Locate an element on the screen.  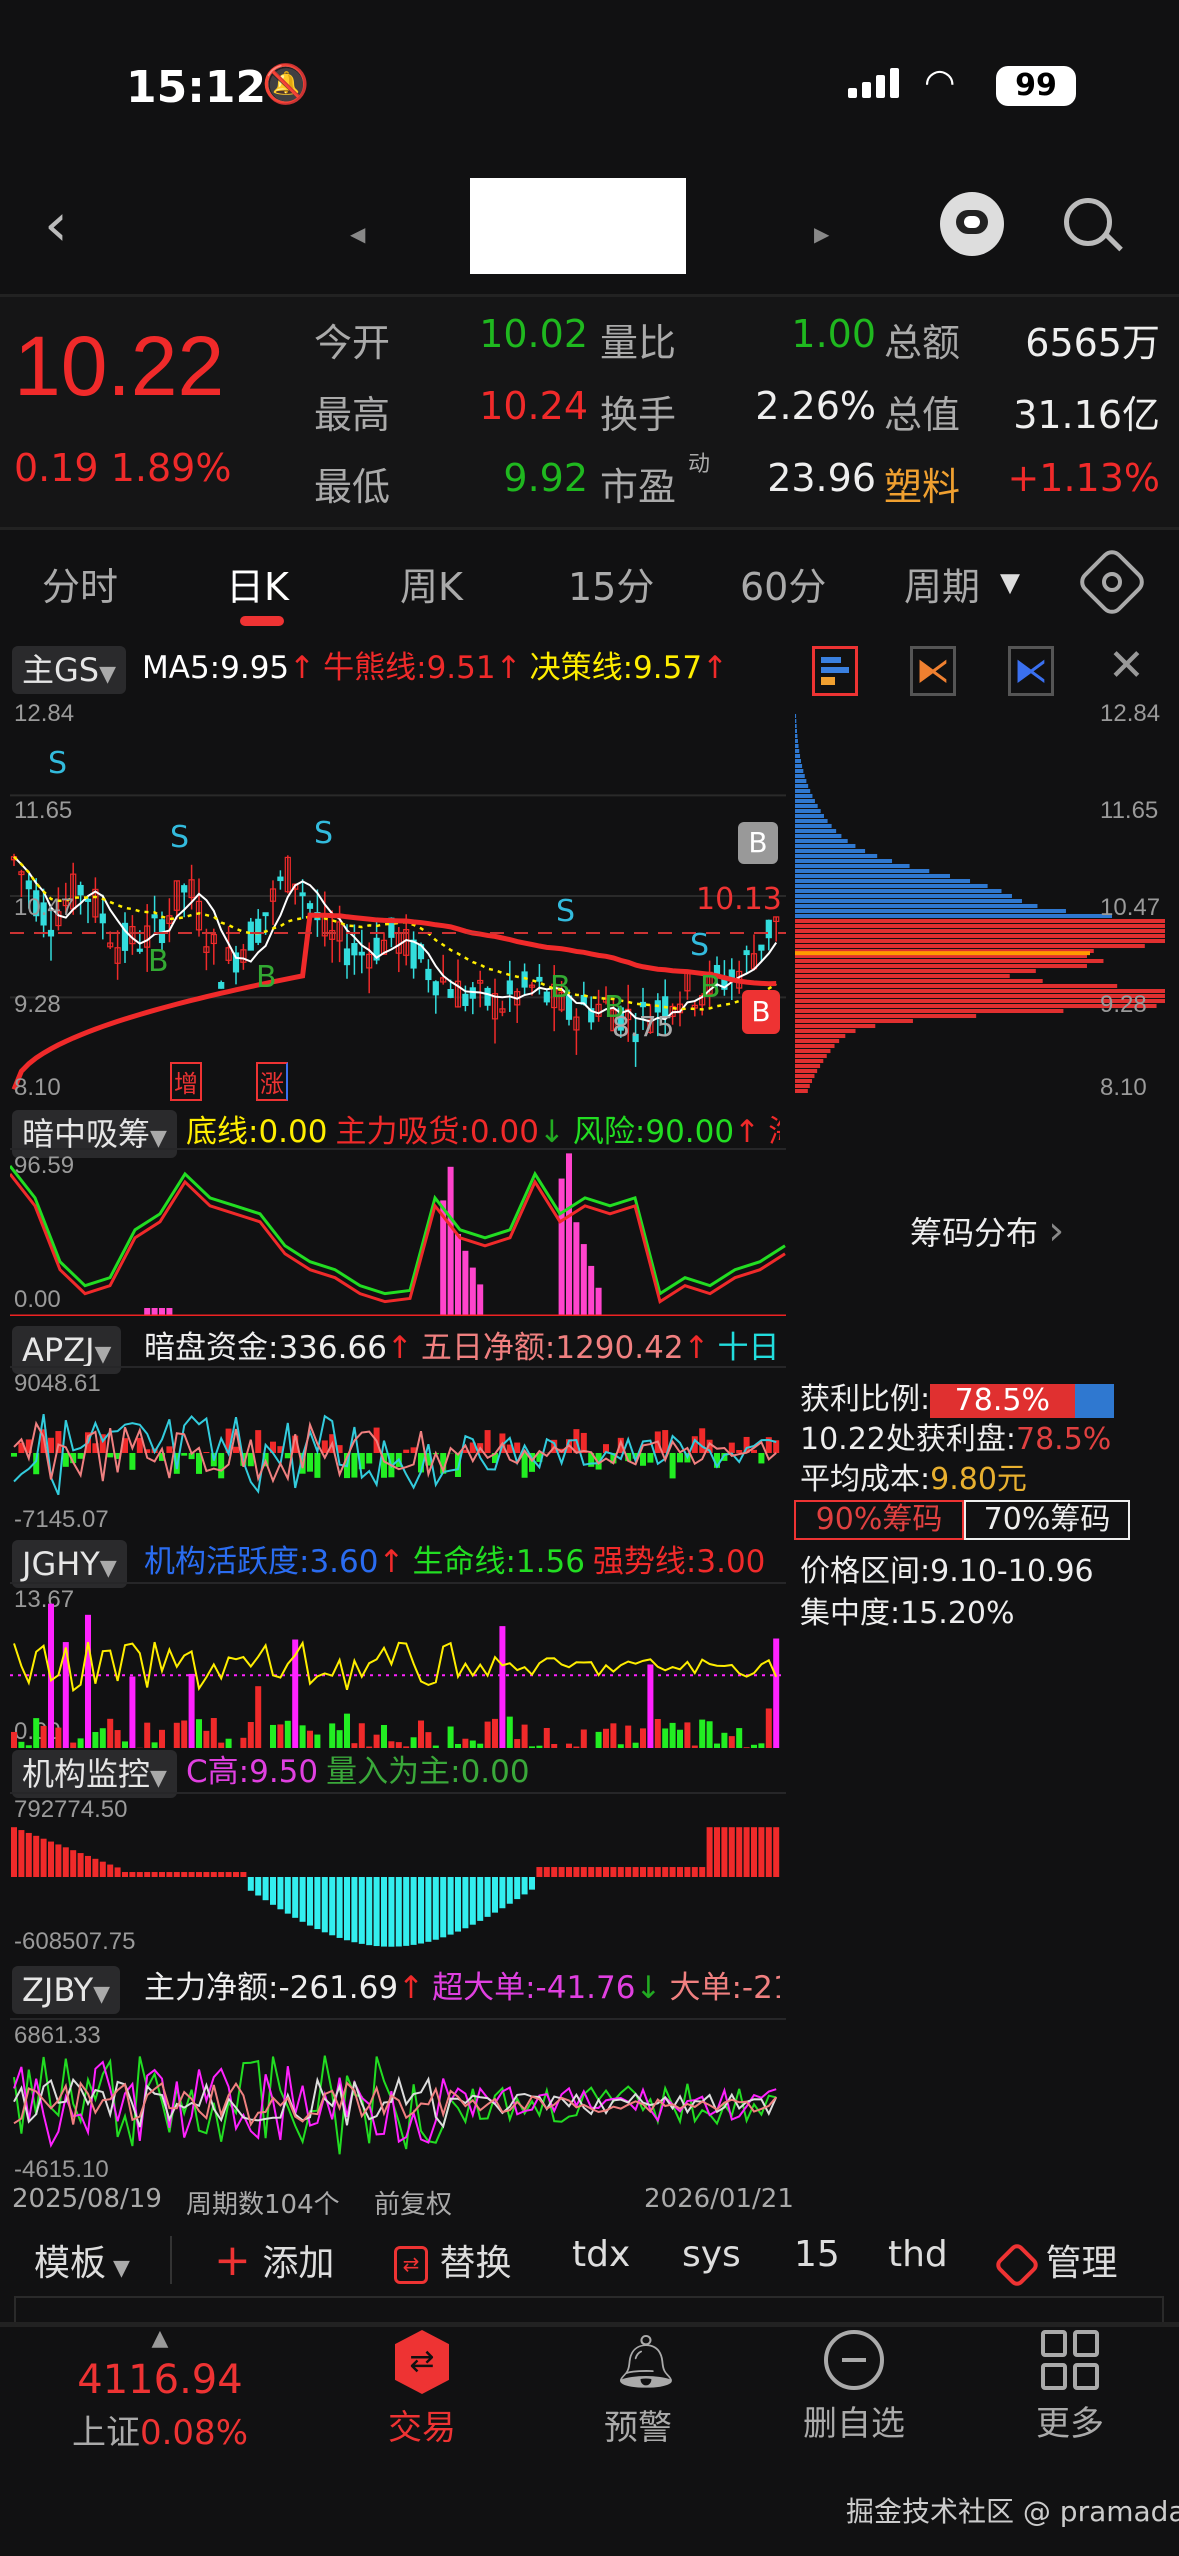
tab-70-chips: 70%筹码 is located at coordinates (1047, 1520).